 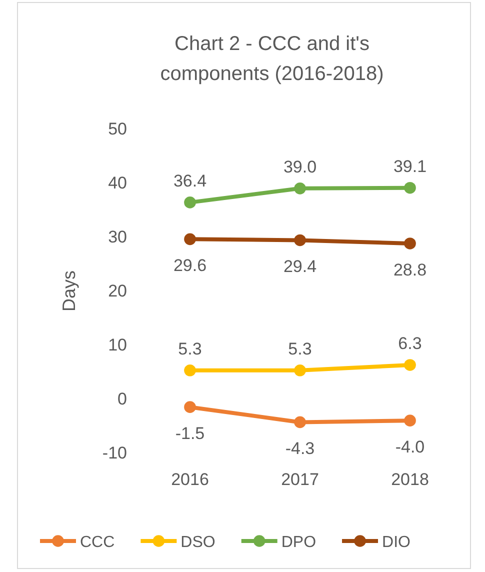 What do you see at coordinates (69, 291) in the screenshot?
I see `y-axis-title: Days` at bounding box center [69, 291].